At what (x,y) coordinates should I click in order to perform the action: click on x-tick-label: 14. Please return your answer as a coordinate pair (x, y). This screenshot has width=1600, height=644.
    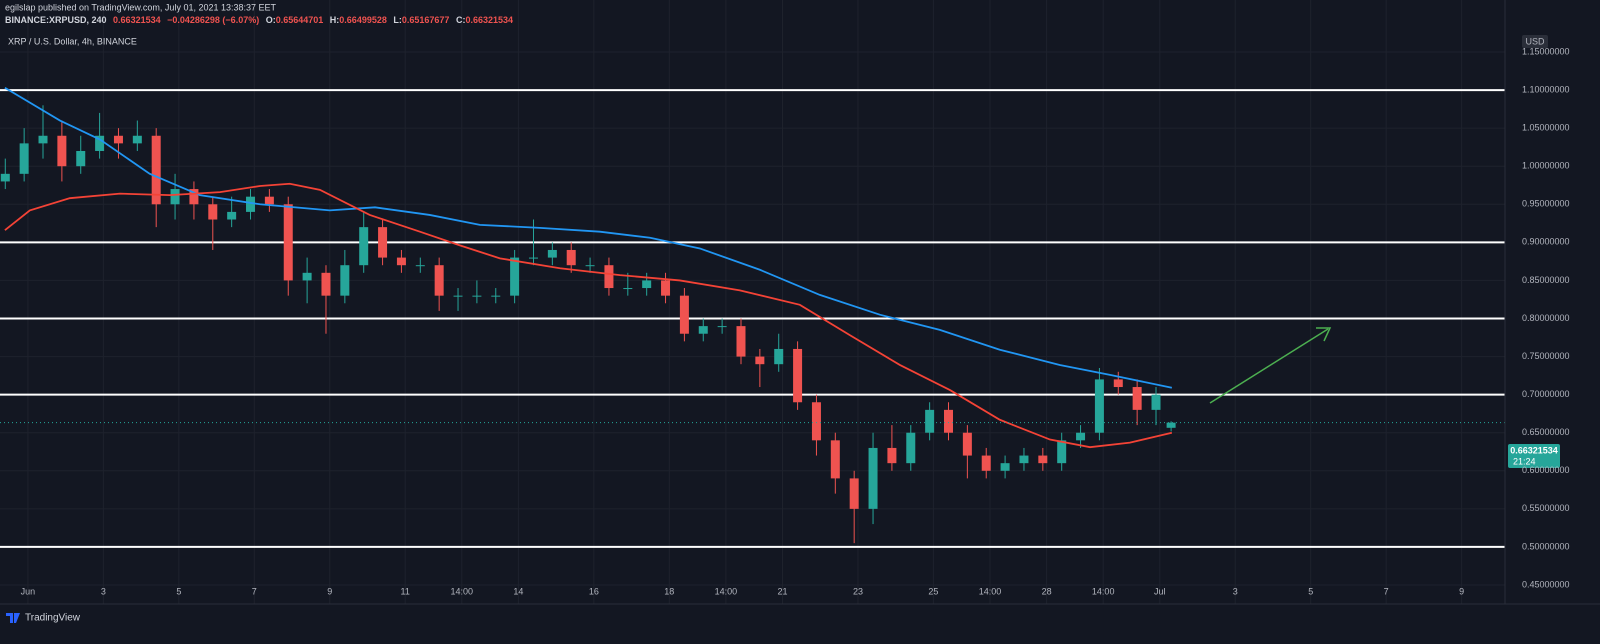
    Looking at the image, I should click on (518, 591).